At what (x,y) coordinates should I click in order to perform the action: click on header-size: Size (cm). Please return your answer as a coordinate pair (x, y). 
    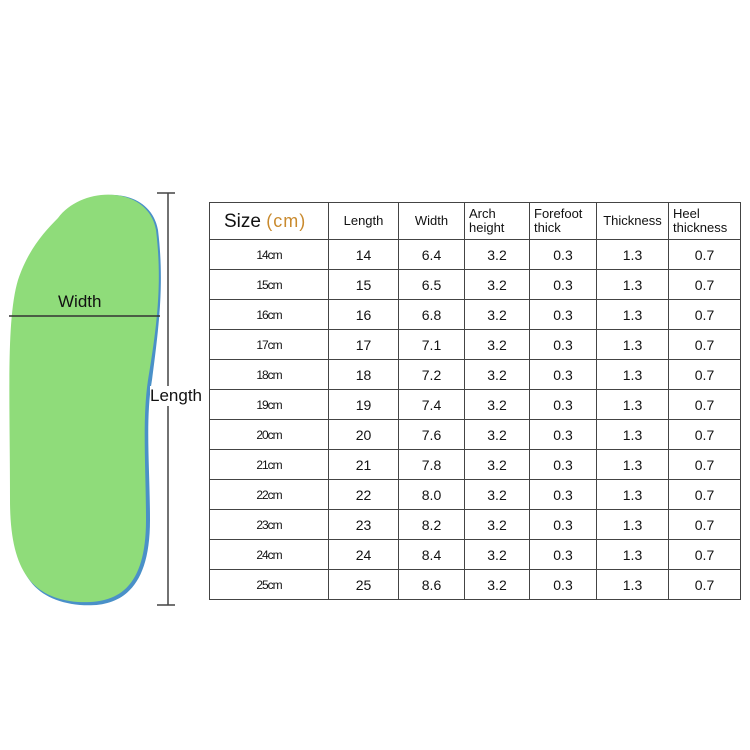
    Looking at the image, I should click on (269, 221).